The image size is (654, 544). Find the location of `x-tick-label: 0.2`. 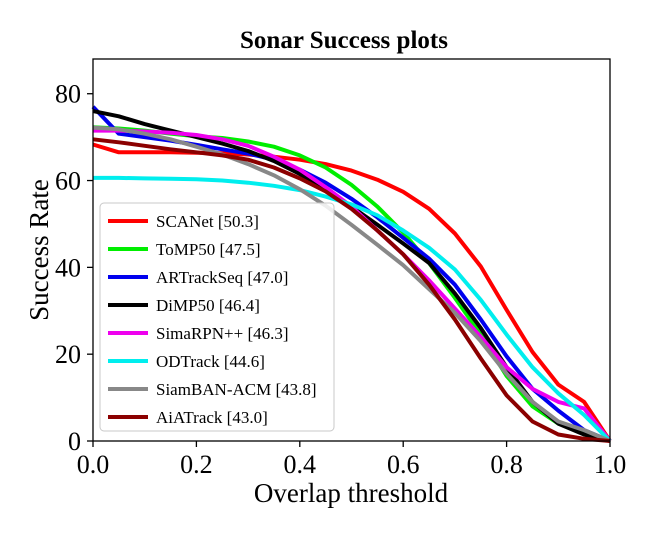

x-tick-label: 0.2 is located at coordinates (196, 464).